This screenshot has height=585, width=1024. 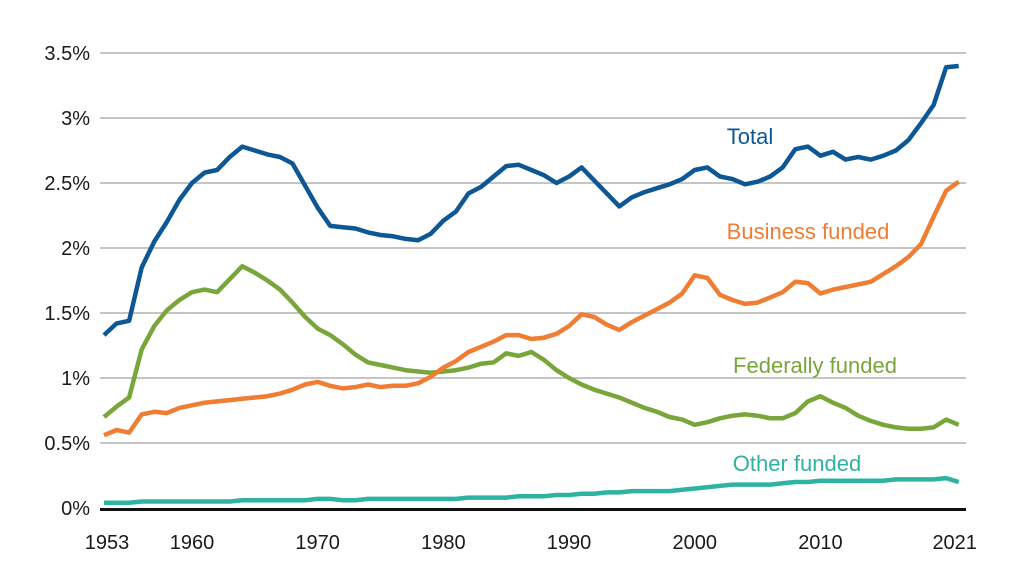 What do you see at coordinates (531, 543) in the screenshot?
I see `x-axis-tick-labels: 1953 1960 1970 1980 1990 2000 2010 2021` at bounding box center [531, 543].